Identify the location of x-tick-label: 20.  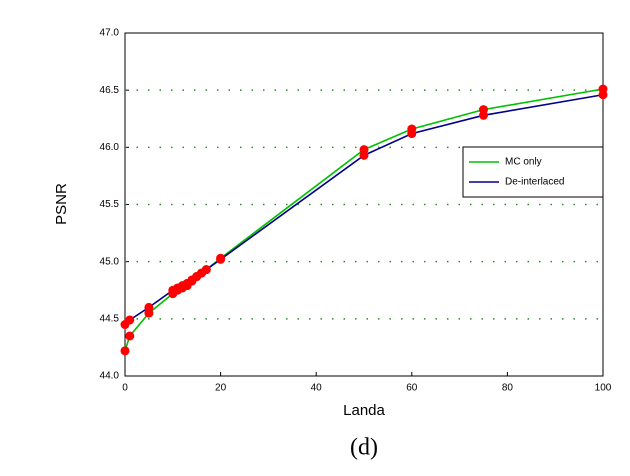
(221, 388).